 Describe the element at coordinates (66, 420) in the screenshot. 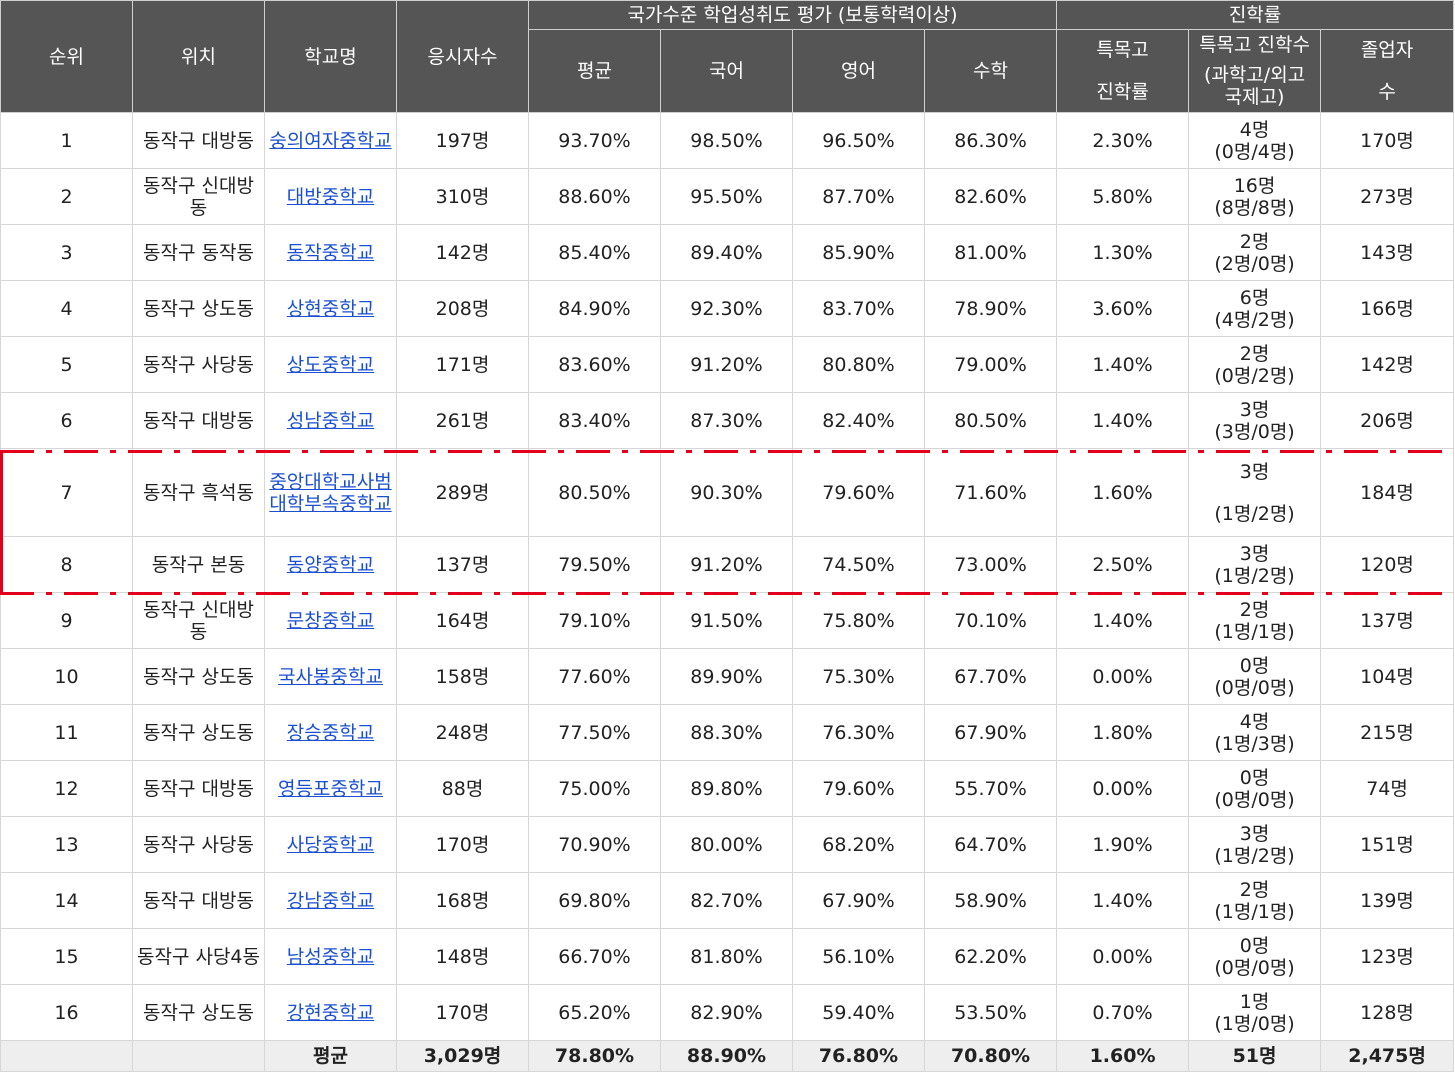

I see `cell-rank: 6` at that location.